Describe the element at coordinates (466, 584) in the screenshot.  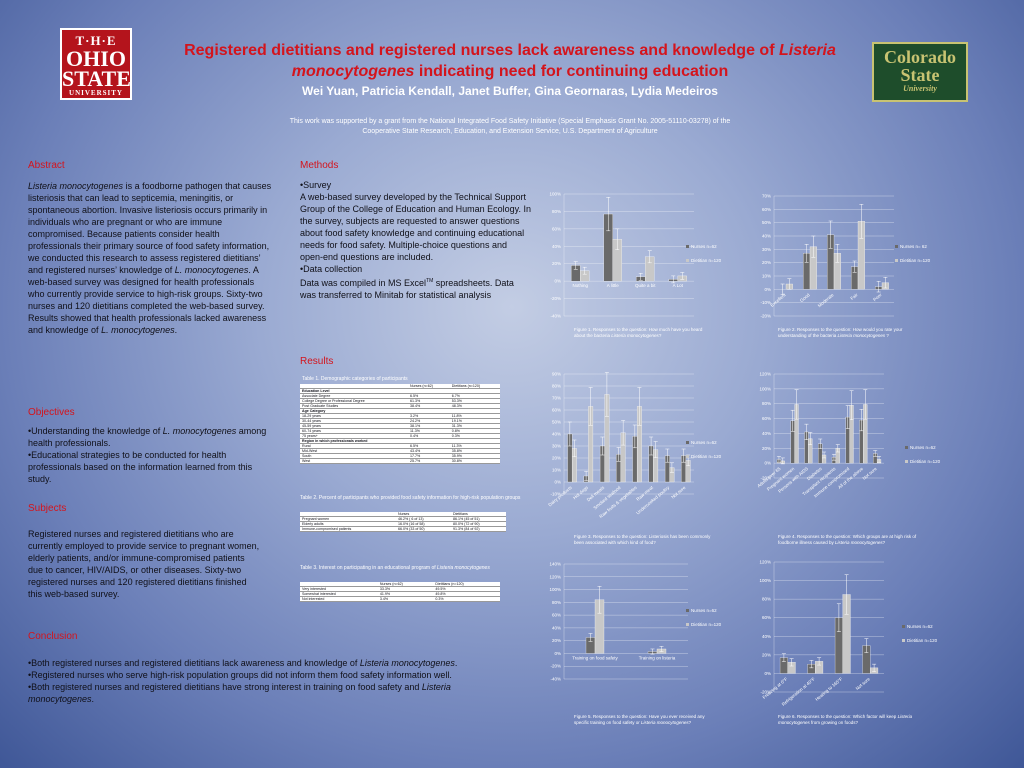
I see `table3-header-cell: Dietitians (n=120)` at that location.